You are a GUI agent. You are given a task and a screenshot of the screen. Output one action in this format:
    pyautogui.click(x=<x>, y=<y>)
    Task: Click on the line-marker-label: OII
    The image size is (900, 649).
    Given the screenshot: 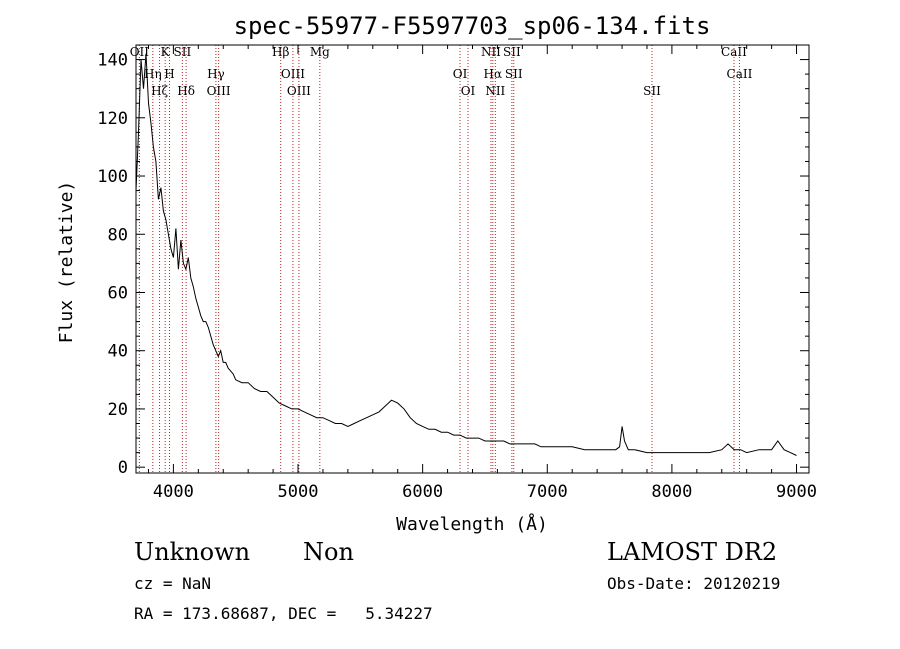 What is the action you would take?
    pyautogui.click(x=140, y=52)
    